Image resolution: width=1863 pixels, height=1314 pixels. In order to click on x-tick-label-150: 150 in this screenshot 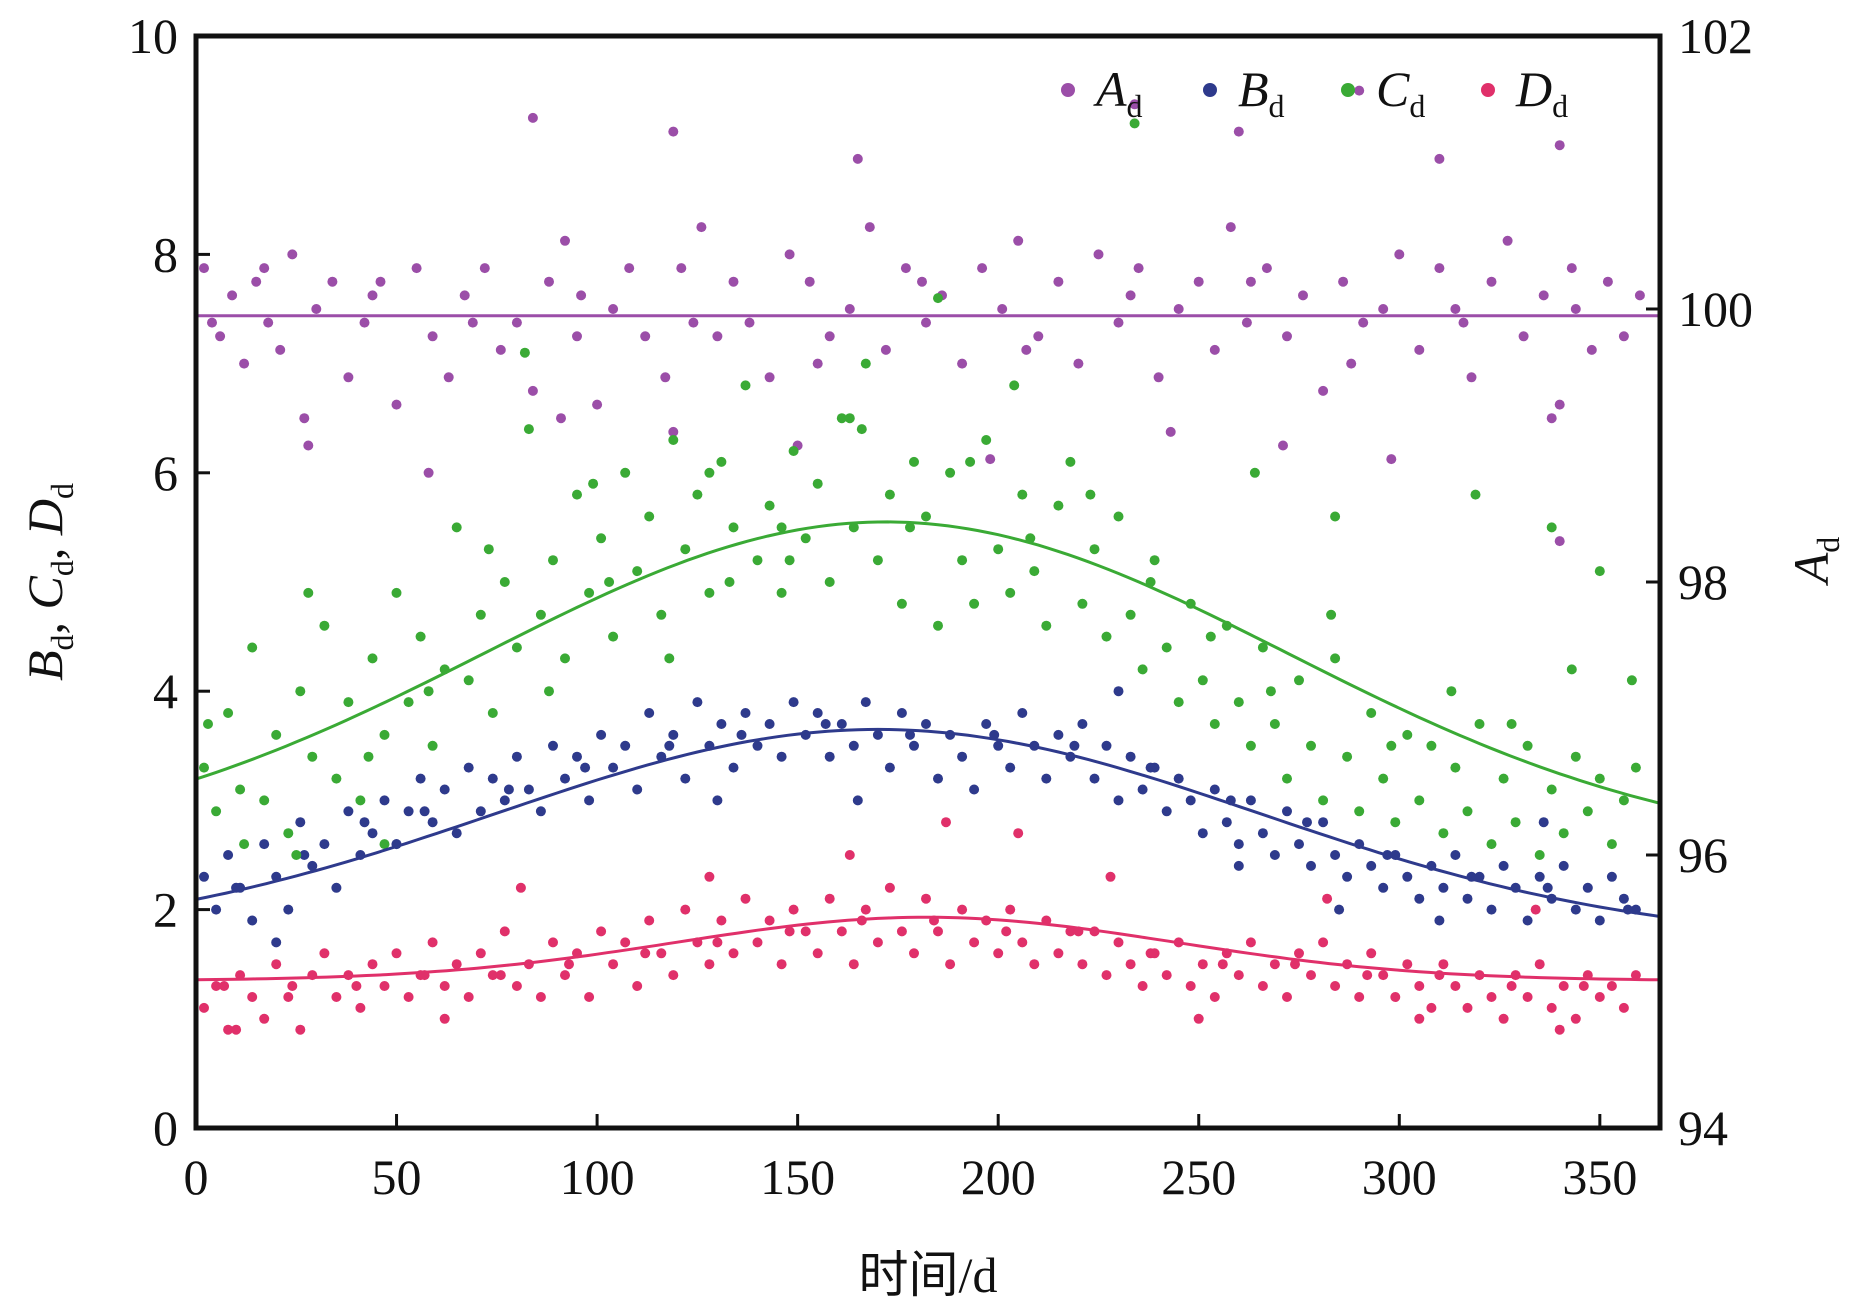, I will do `click(797, 1177)`.